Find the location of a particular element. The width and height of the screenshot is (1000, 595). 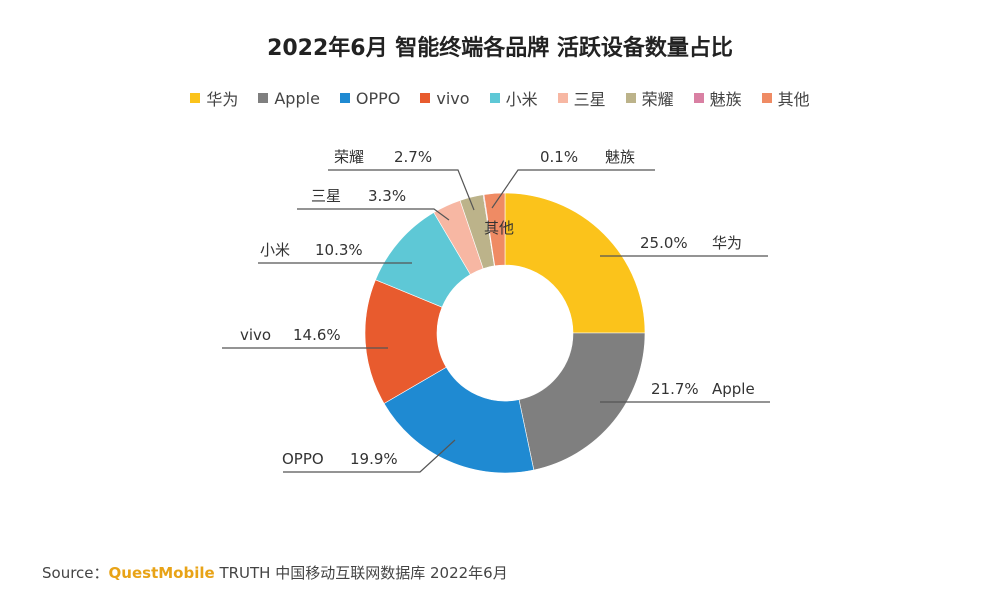

source-prefix: Source： is located at coordinates (75, 573).